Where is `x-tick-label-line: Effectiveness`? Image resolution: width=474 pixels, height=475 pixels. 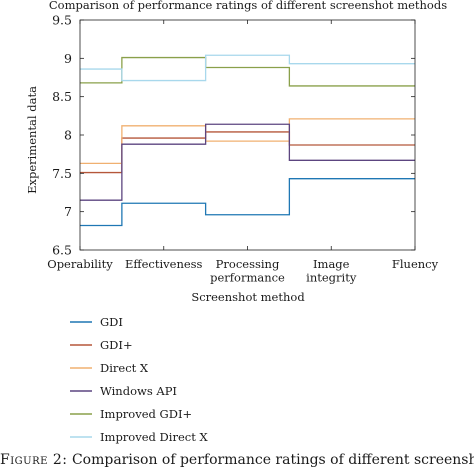
x-tick-label-line: Effectiveness is located at coordinates (164, 264).